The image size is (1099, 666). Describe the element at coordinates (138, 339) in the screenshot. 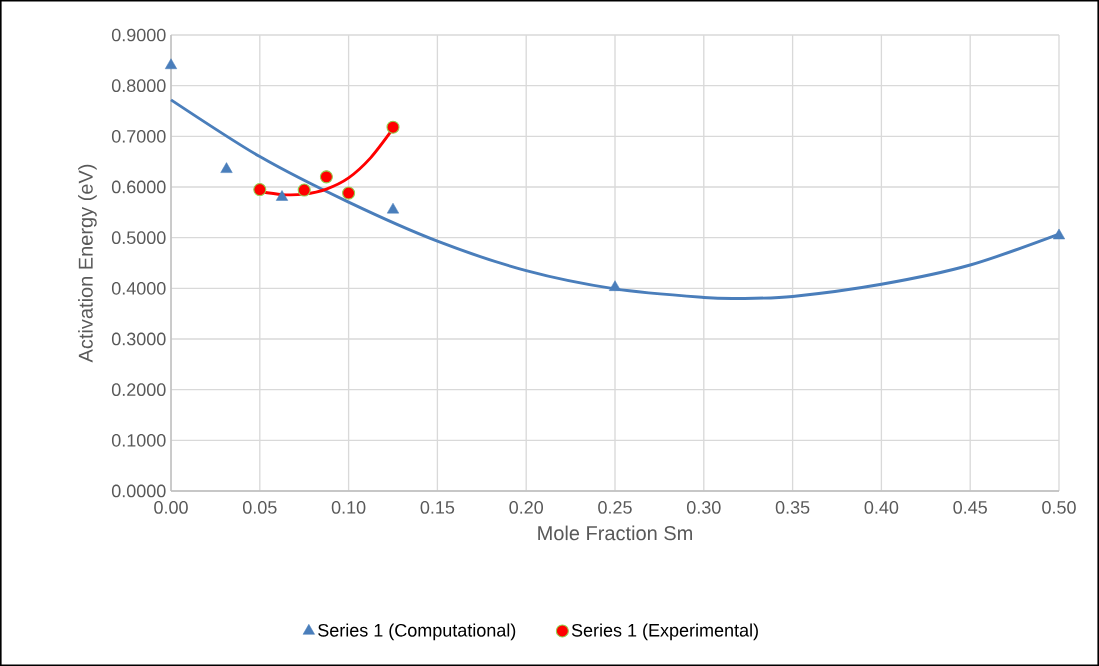

I see `y-tick-label: 0.3000` at that location.